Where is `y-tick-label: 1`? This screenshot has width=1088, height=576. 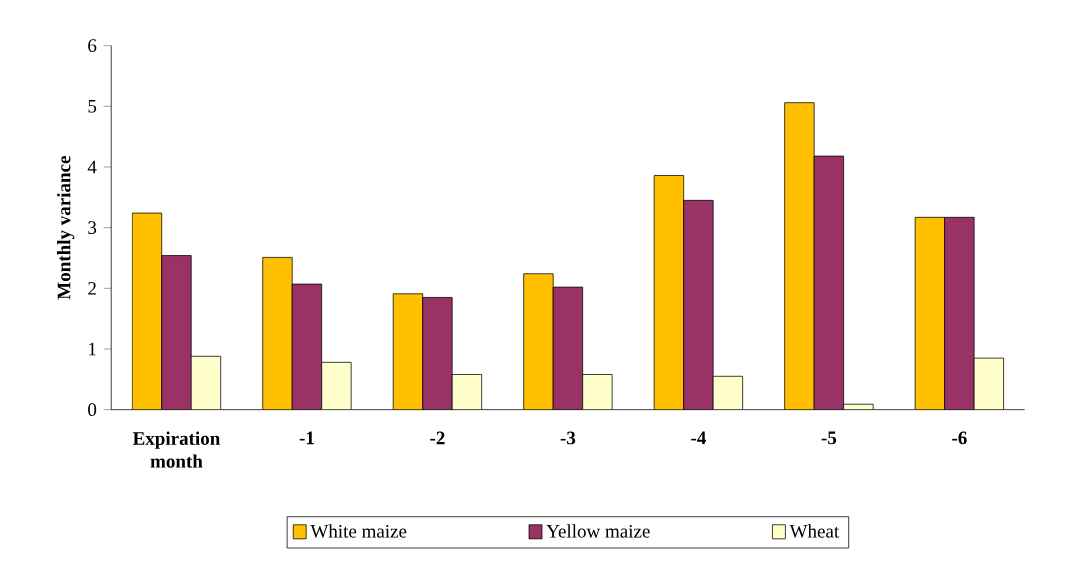 y-tick-label: 1 is located at coordinates (92, 349).